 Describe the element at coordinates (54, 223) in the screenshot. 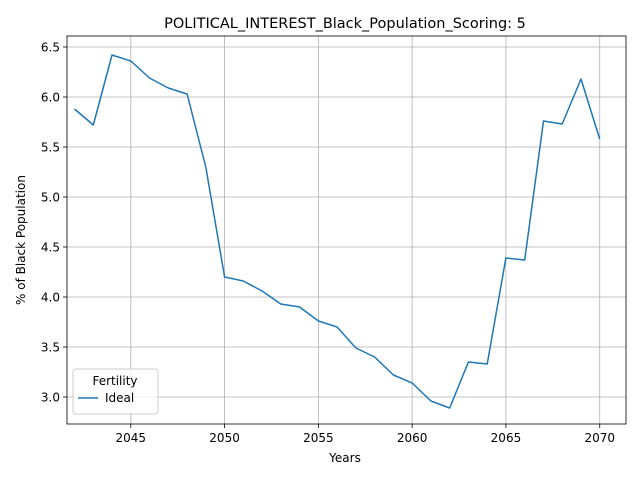

I see `y-axis-ticks: 3.0 3.5 4.0 4.5 5.0 5.5 6.0 6.5` at that location.